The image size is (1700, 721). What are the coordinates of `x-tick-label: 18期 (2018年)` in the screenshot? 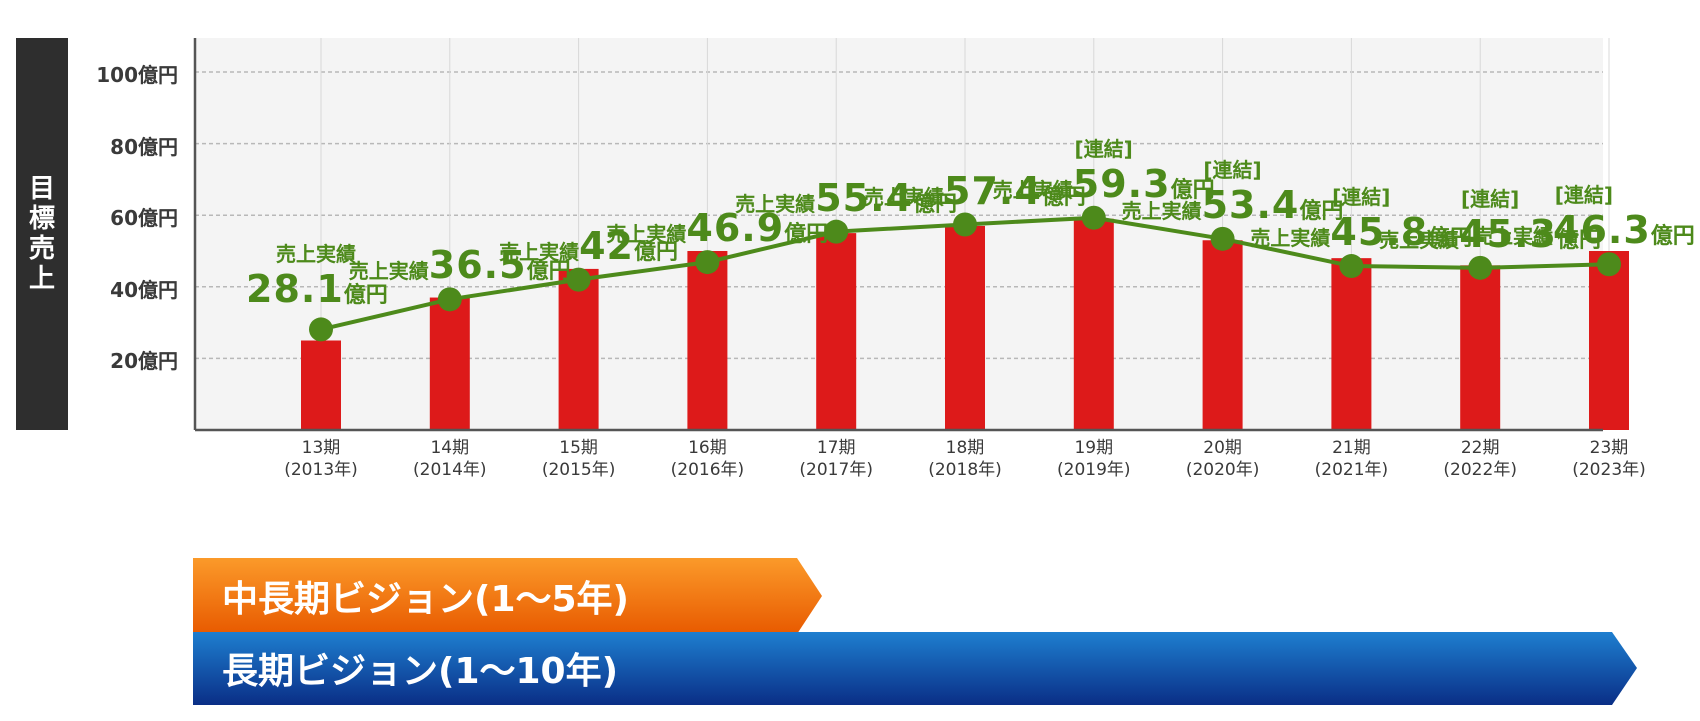 It's located at (965, 459).